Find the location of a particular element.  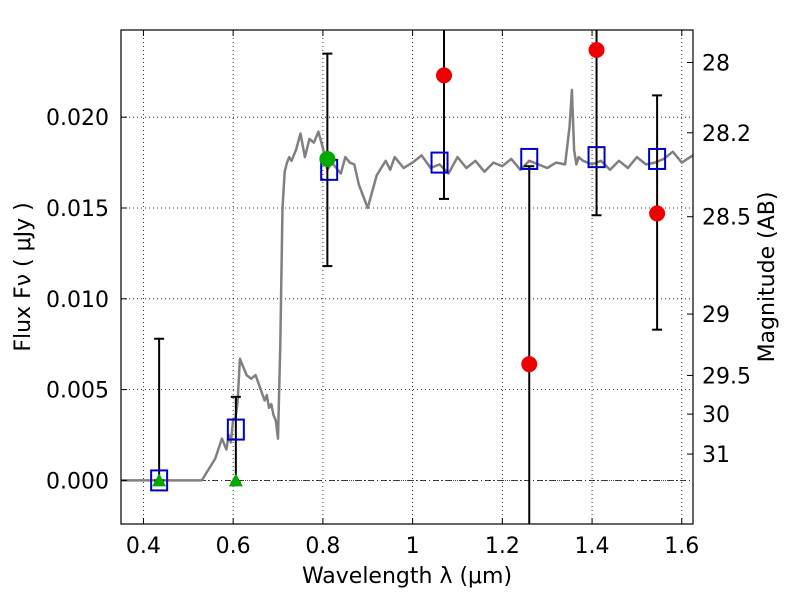

x-tick-label: 1.6 is located at coordinates (681, 546).